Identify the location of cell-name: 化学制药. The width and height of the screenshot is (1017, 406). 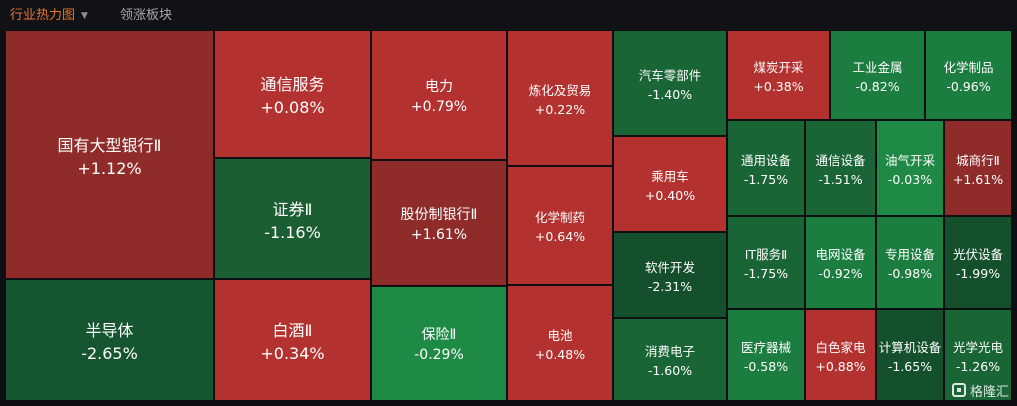
(559, 217).